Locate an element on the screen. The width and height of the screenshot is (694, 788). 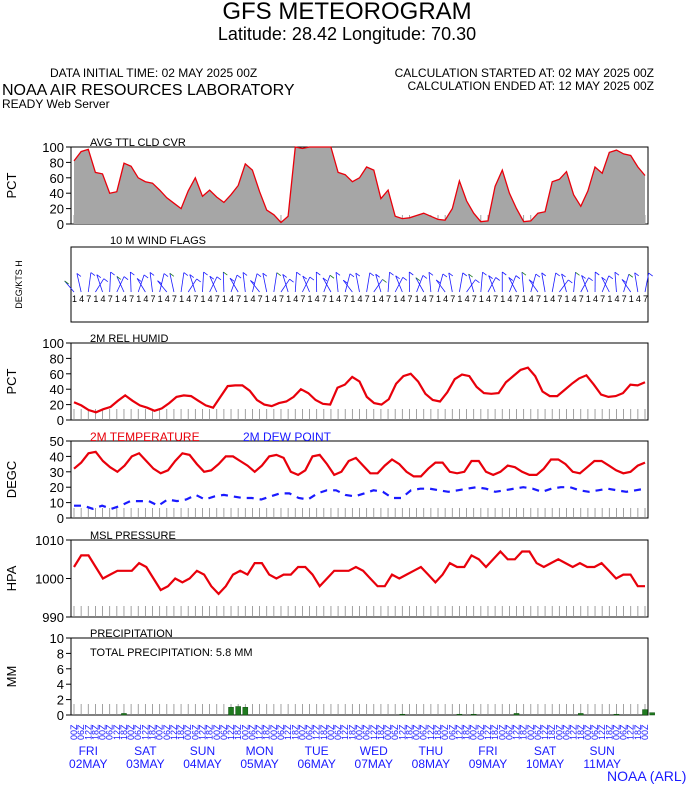
panel-title: PRECIPITATION is located at coordinates (131, 634).